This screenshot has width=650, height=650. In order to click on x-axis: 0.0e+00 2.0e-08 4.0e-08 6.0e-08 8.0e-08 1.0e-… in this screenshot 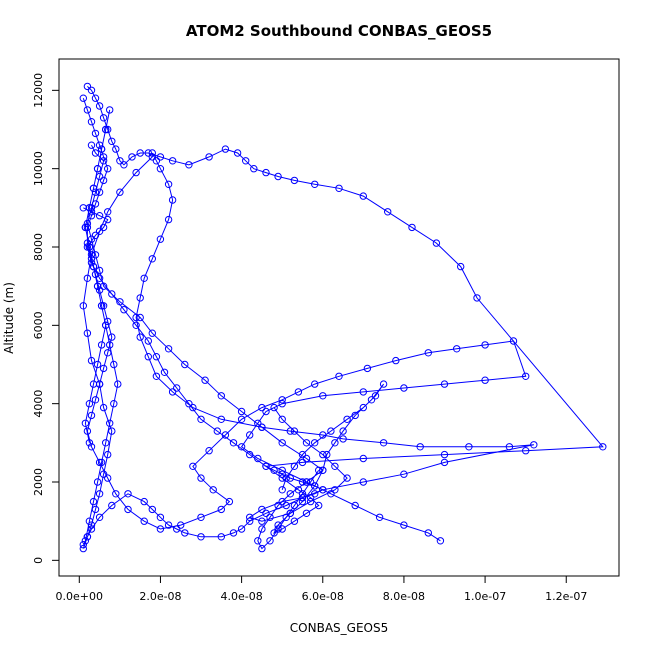, I will do `click(321, 589)`.